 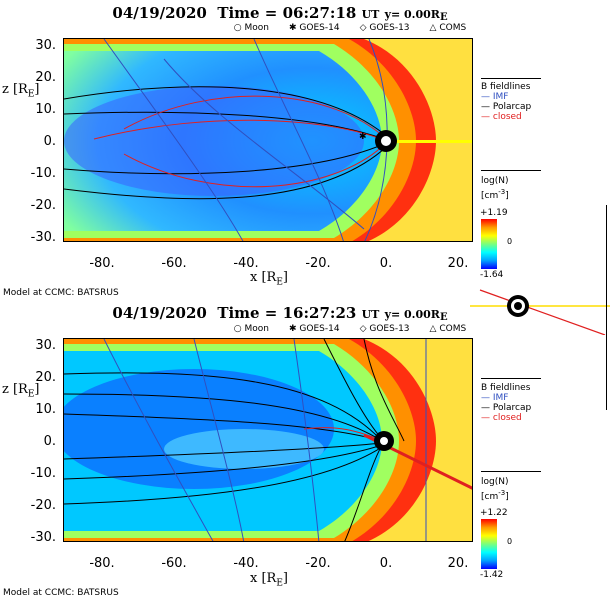 What do you see at coordinates (492, 275) in the screenshot?
I see `panel-1-colorbar-min: -1.64` at bounding box center [492, 275].